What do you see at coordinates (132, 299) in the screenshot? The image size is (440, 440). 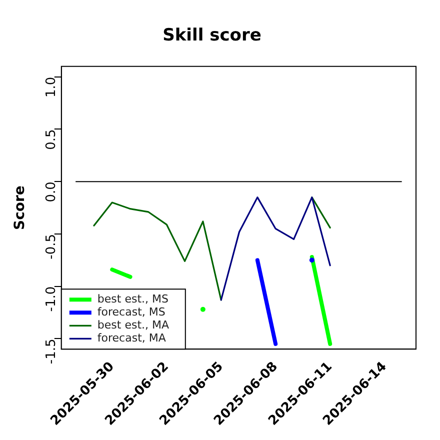 I see `legend-label: best est., MS` at bounding box center [132, 299].